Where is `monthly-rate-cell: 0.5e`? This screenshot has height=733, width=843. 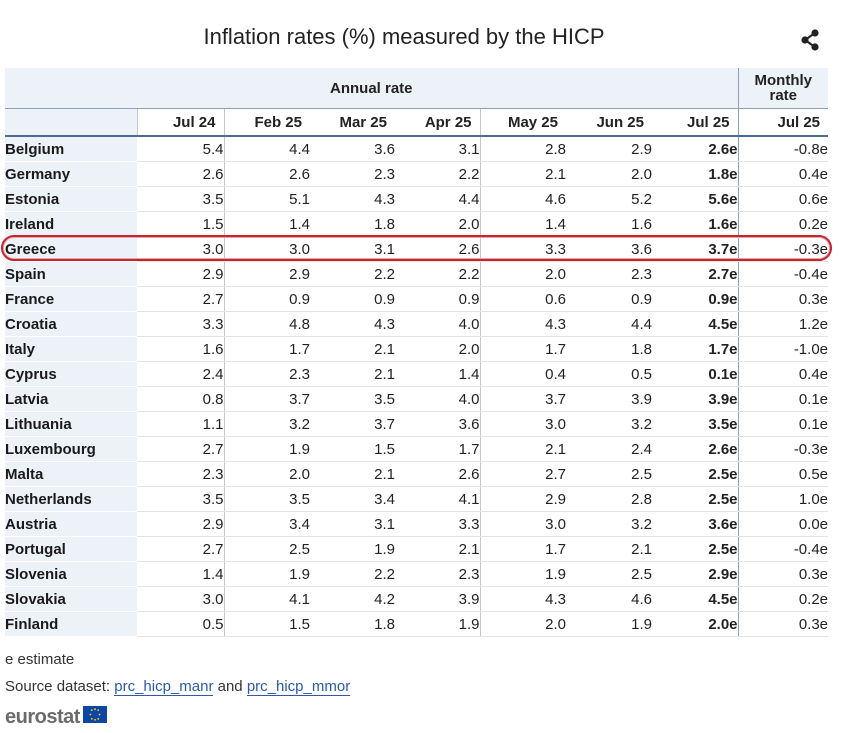 monthly-rate-cell: 0.5e is located at coordinates (783, 474).